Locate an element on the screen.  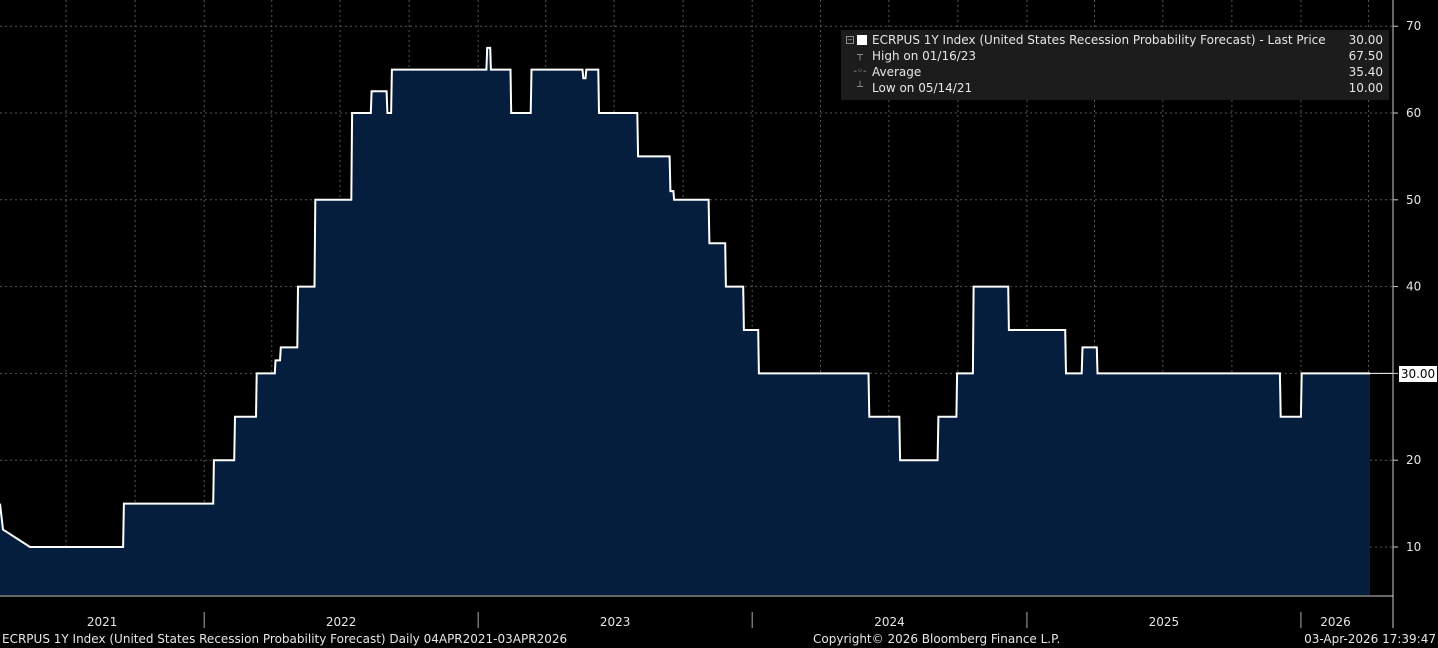
average-marker-icon: -◦- is located at coordinates (860, 71).